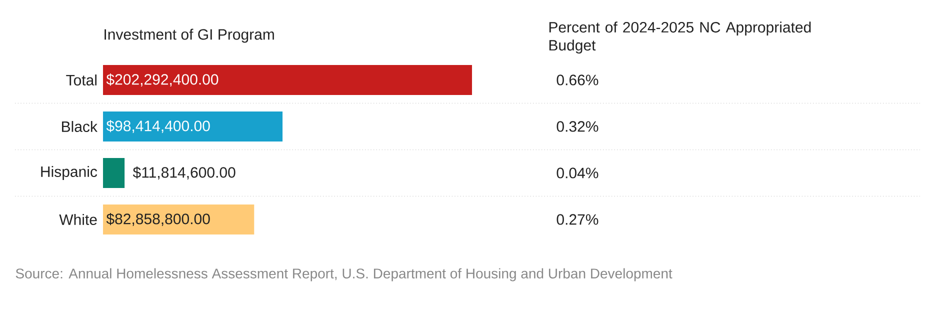 Image resolution: width=936 pixels, height=320 pixels. What do you see at coordinates (577, 80) in the screenshot?
I see `data-label: 0.66%` at bounding box center [577, 80].